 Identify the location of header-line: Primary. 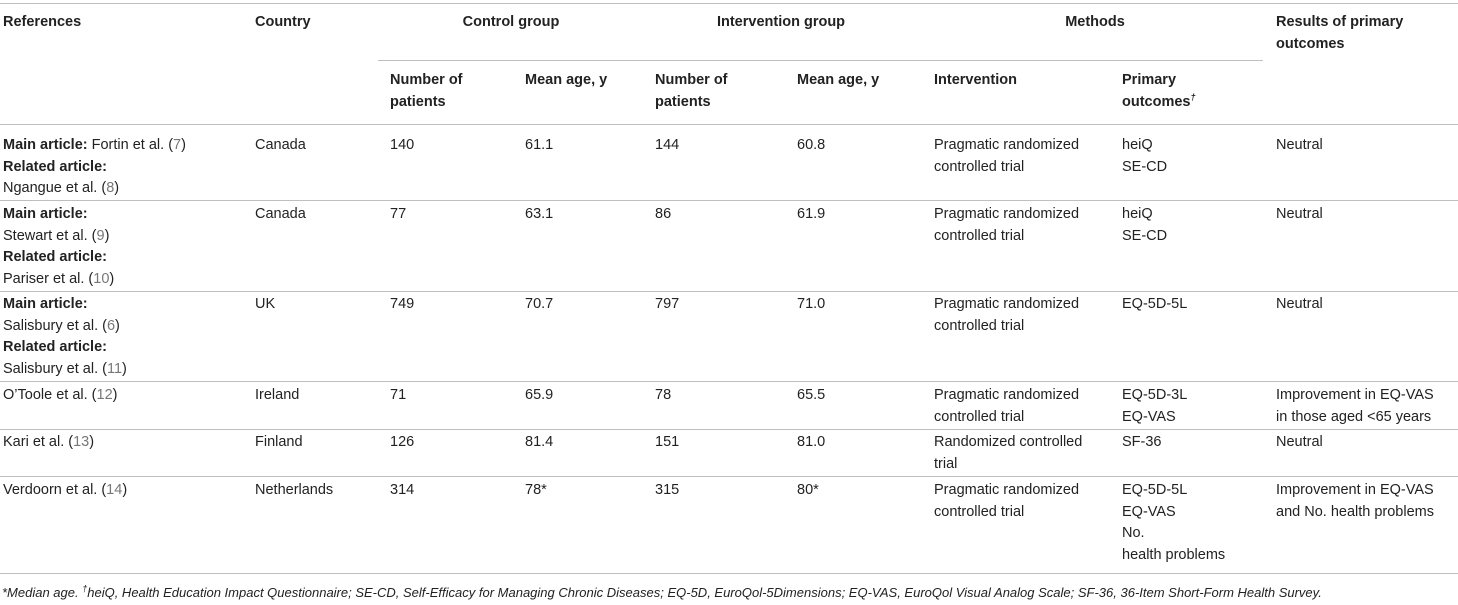
(1149, 80).